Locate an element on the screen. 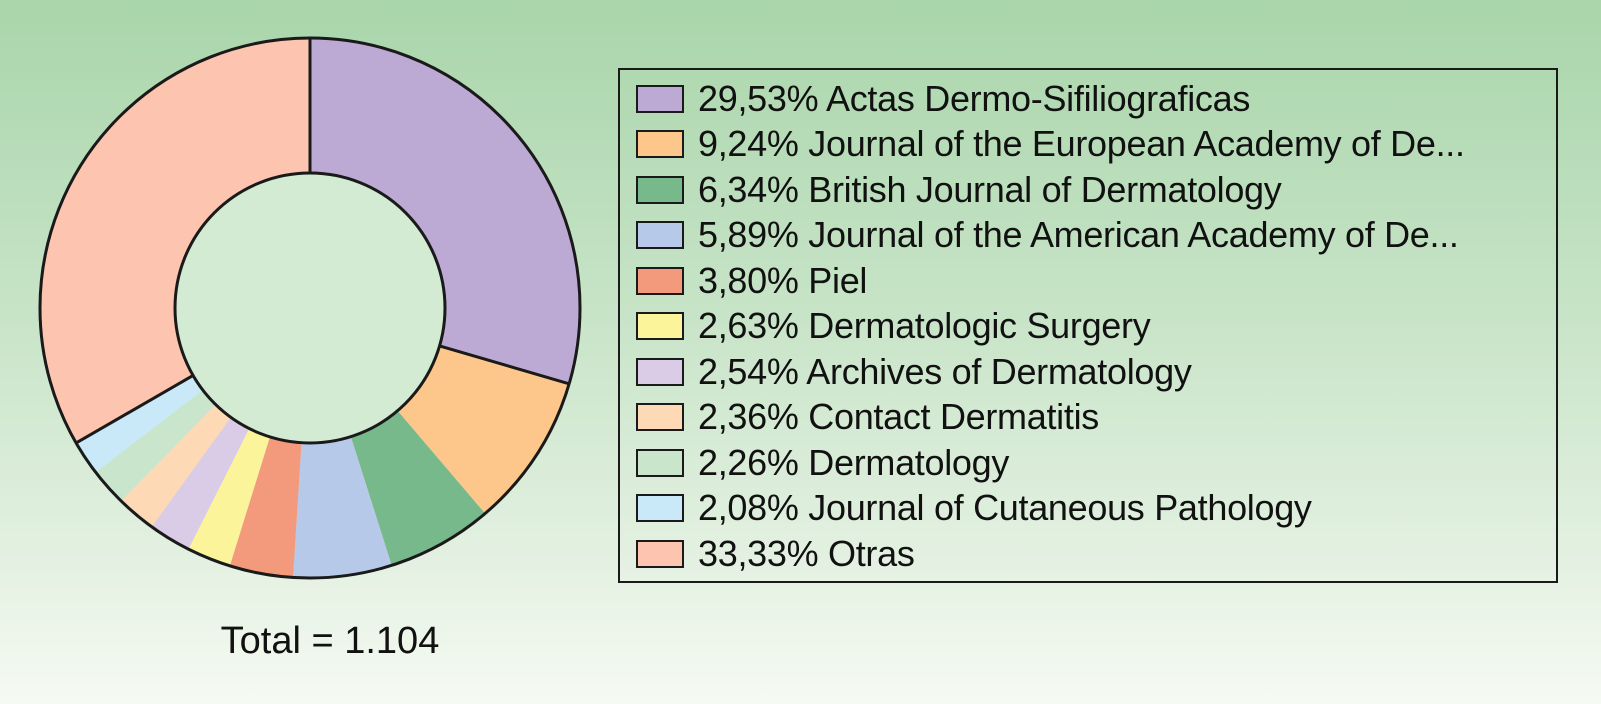 This screenshot has width=1601, height=704. legend-item: 2,36% Contact Dermatitis is located at coordinates (1096, 418).